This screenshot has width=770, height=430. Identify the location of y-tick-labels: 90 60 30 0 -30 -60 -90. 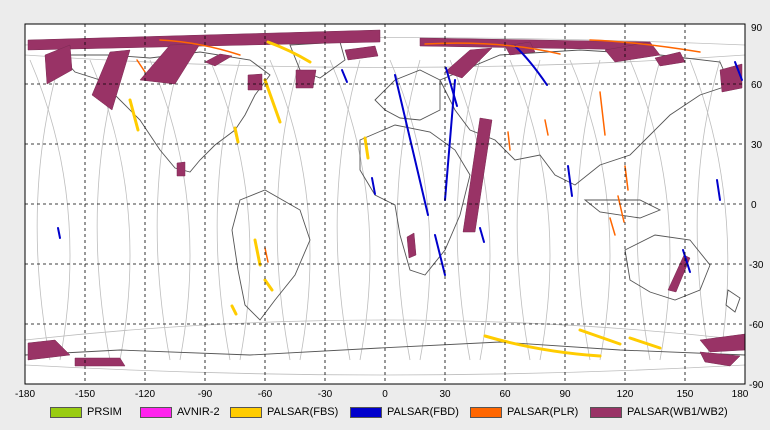
(756, 207).